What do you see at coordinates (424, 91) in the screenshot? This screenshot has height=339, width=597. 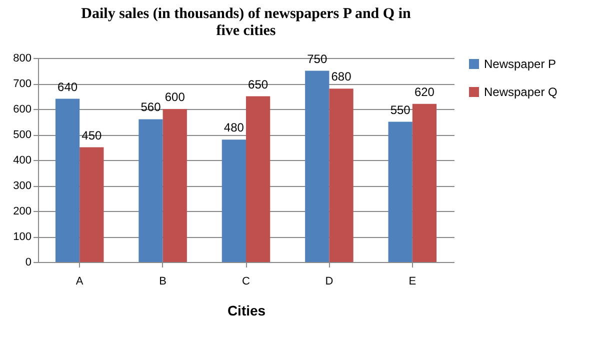 I see `data-label: 620` at bounding box center [424, 91].